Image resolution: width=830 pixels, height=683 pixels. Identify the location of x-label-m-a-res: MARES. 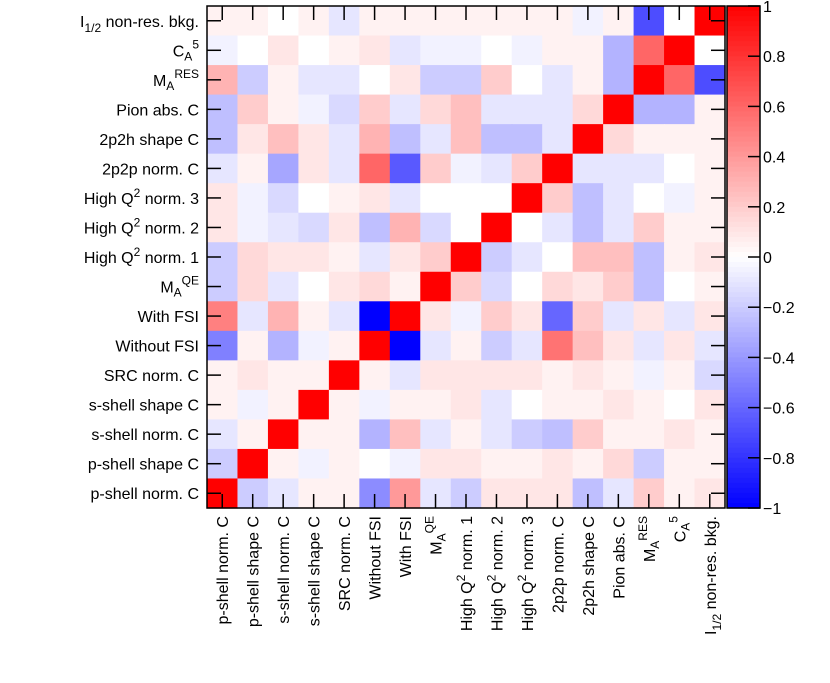
(649, 539).